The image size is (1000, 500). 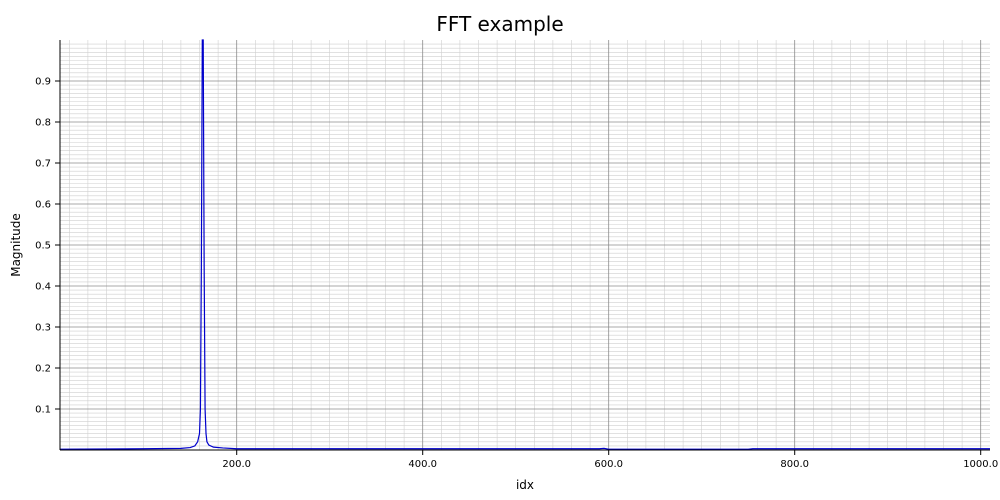 I want to click on y-tick-label: 0.2, so click(x=43, y=369).